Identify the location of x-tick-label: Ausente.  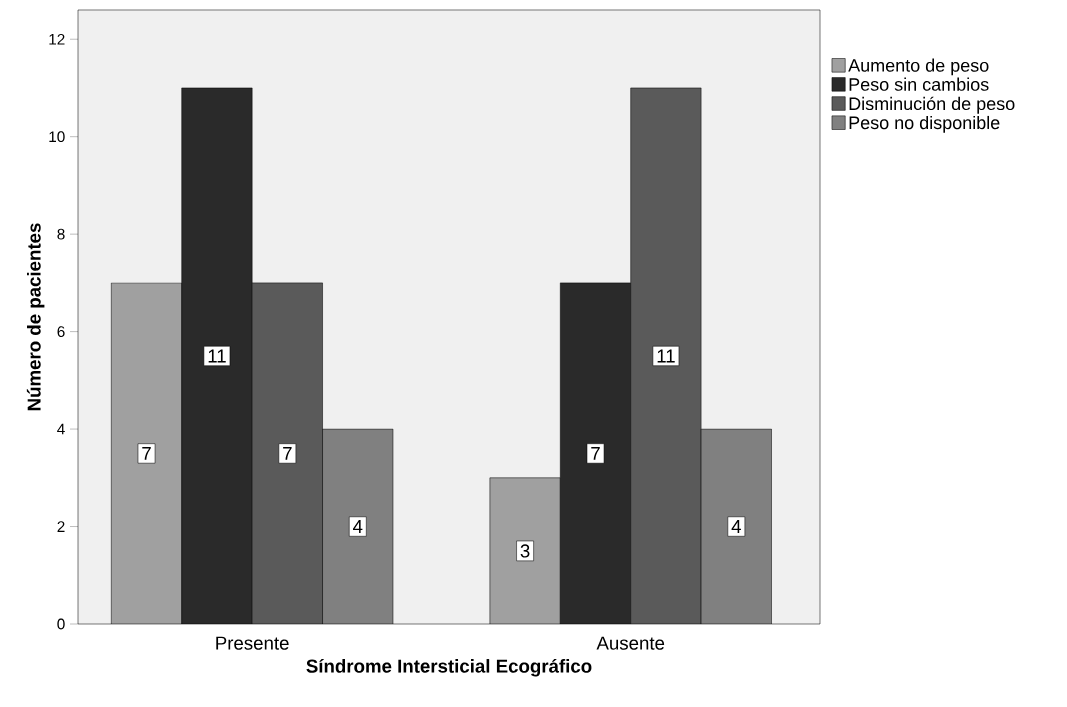
(630, 643).